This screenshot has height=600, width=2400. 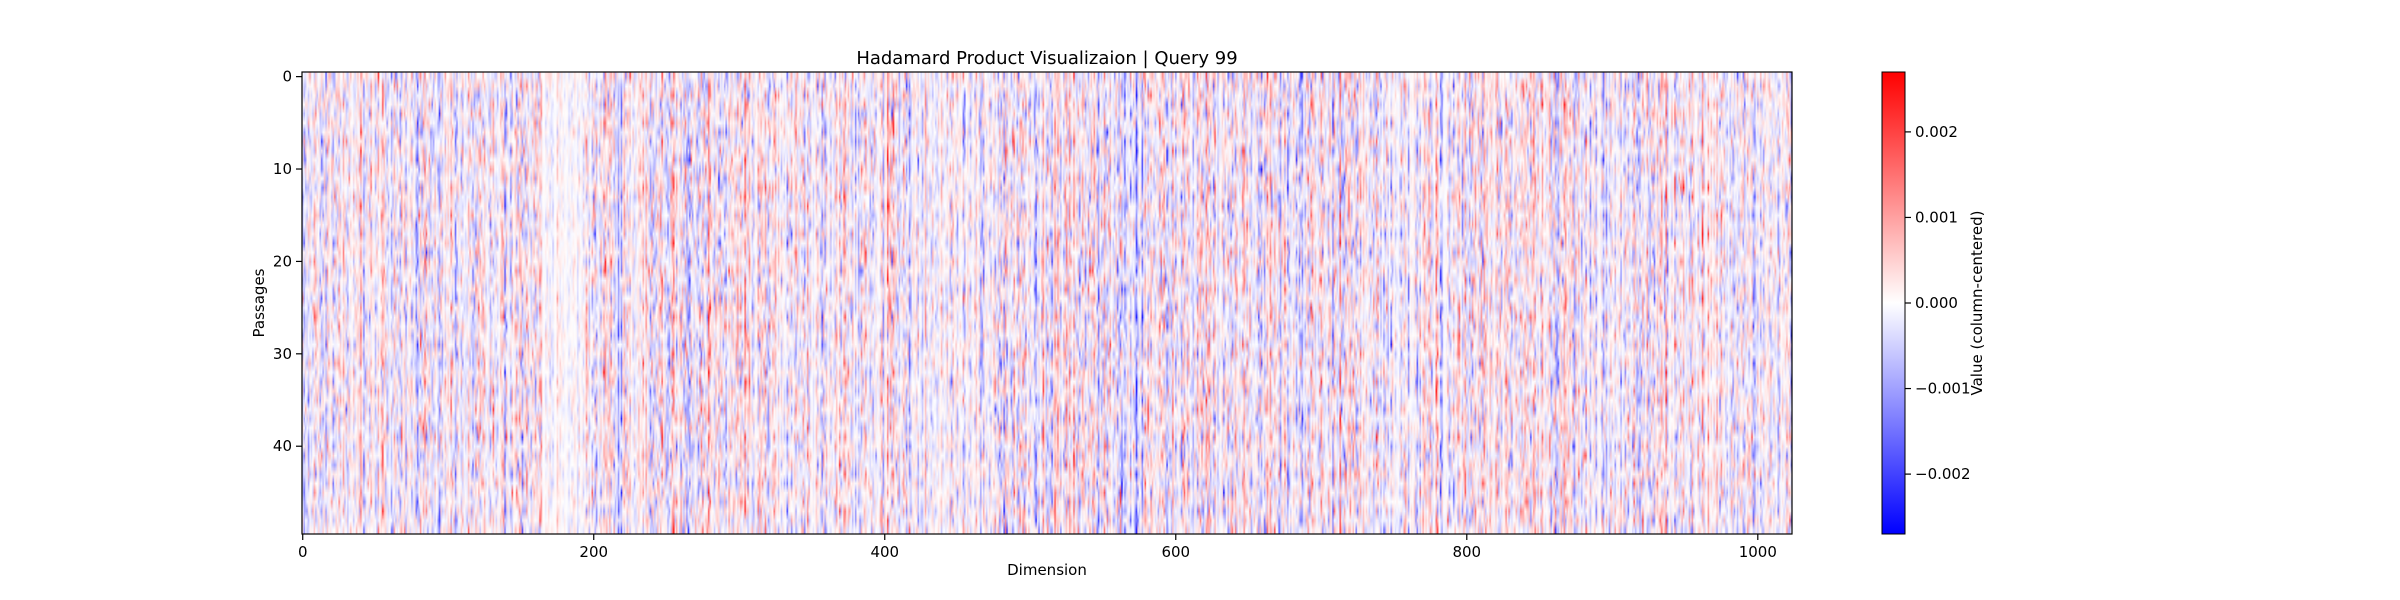 I want to click on x-tick-label-2: 400, so click(x=884, y=552).